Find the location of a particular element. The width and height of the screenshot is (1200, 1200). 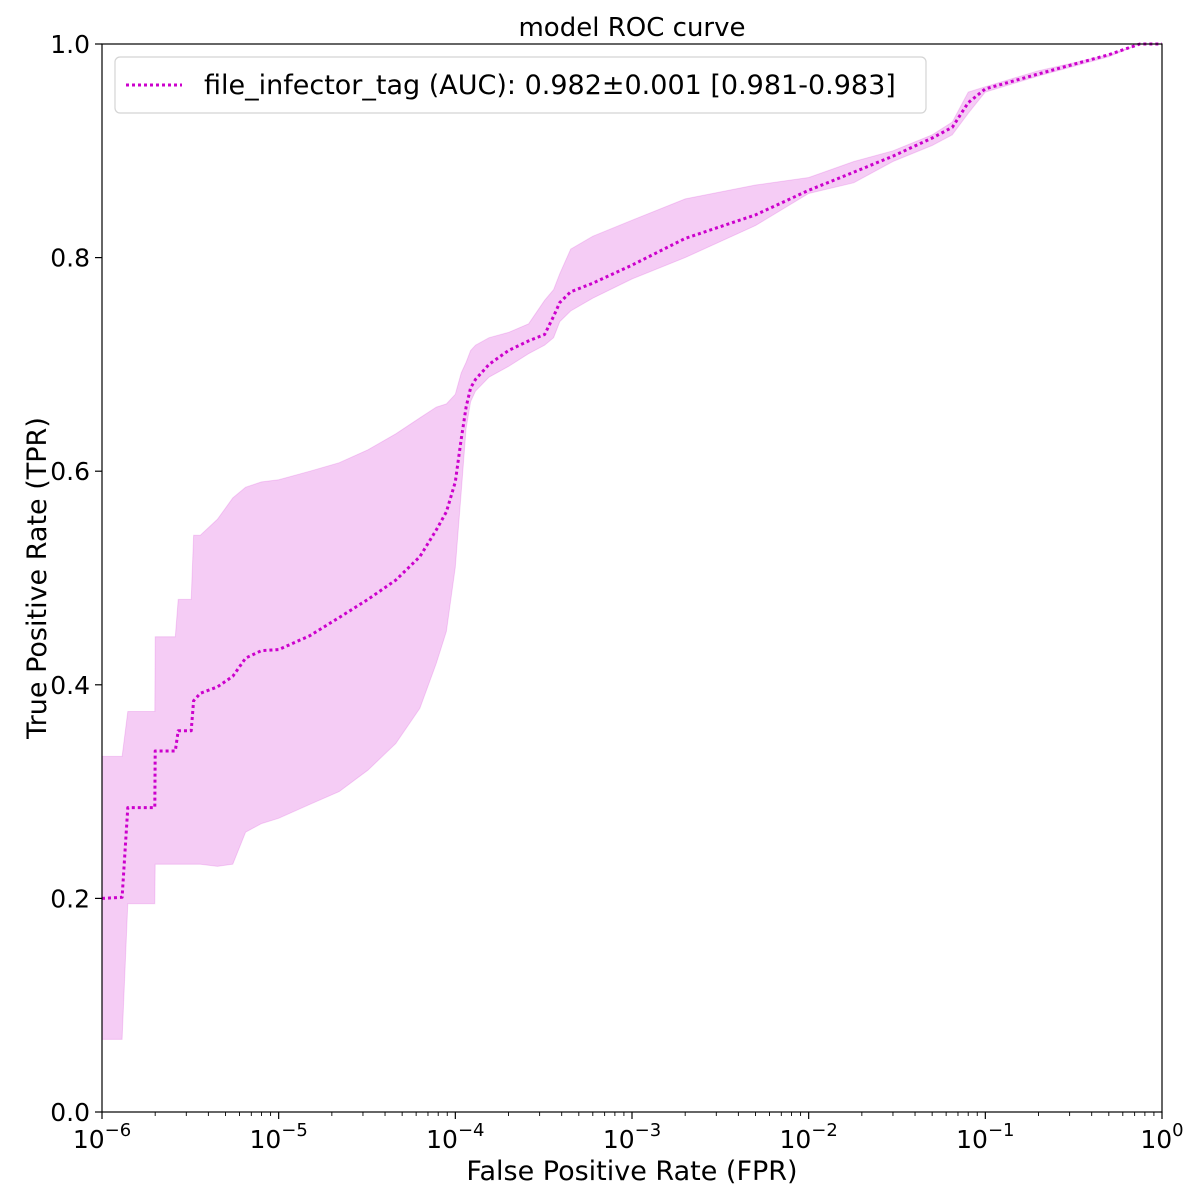

legend-box is located at coordinates (520, 85).